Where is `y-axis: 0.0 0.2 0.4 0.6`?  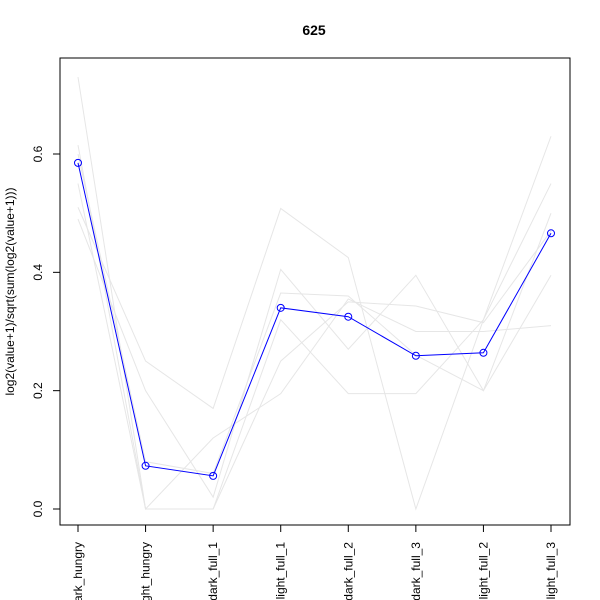
y-axis: 0.0 0.2 0.4 0.6 is located at coordinates (46, 331).